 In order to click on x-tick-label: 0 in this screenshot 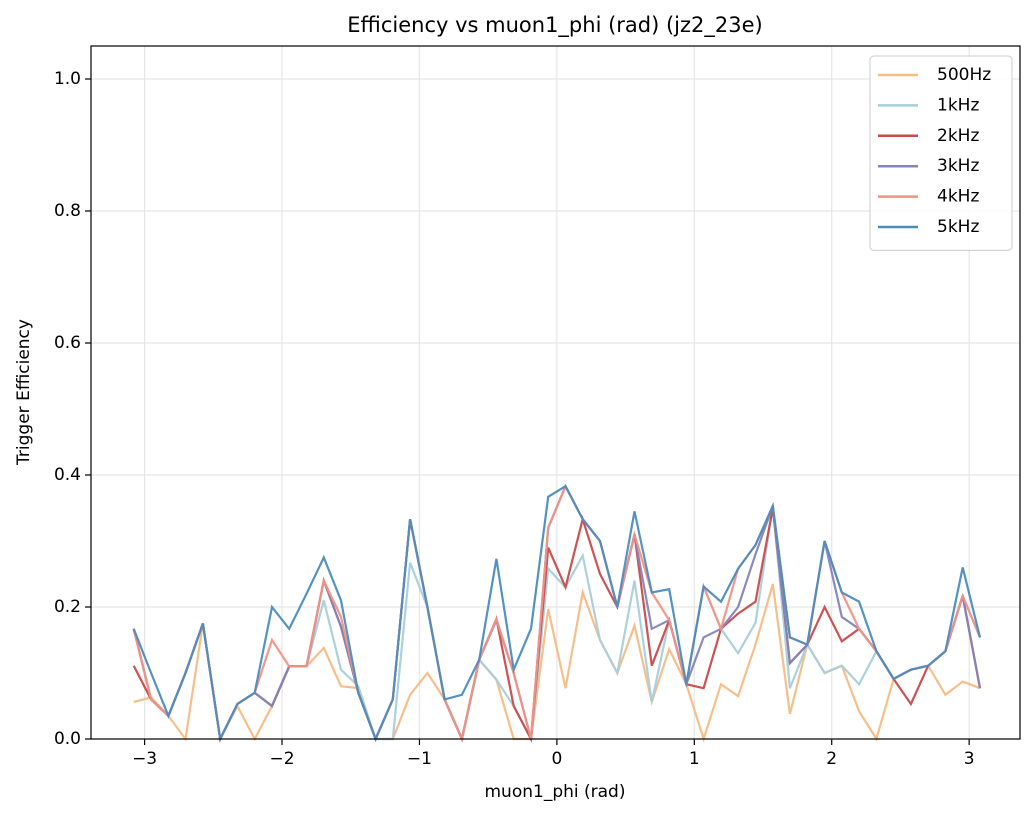, I will do `click(556, 759)`.